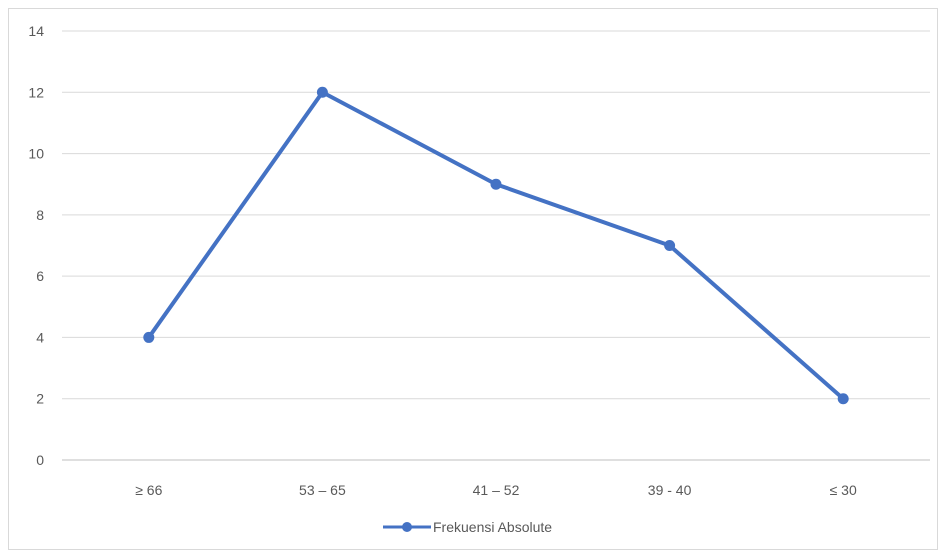 The height and width of the screenshot is (554, 942). What do you see at coordinates (322, 490) in the screenshot?
I see `x-tick-label: 53 – 65` at bounding box center [322, 490].